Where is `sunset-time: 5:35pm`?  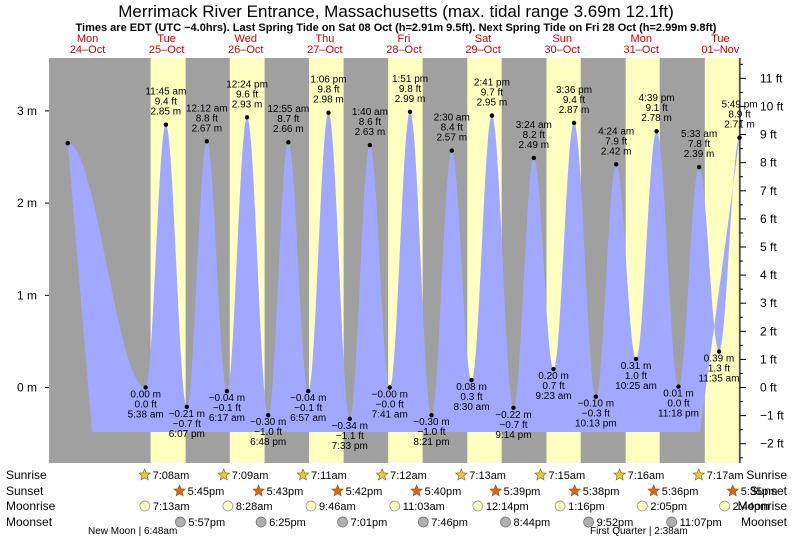 sunset-time: 5:35pm is located at coordinates (759, 492).